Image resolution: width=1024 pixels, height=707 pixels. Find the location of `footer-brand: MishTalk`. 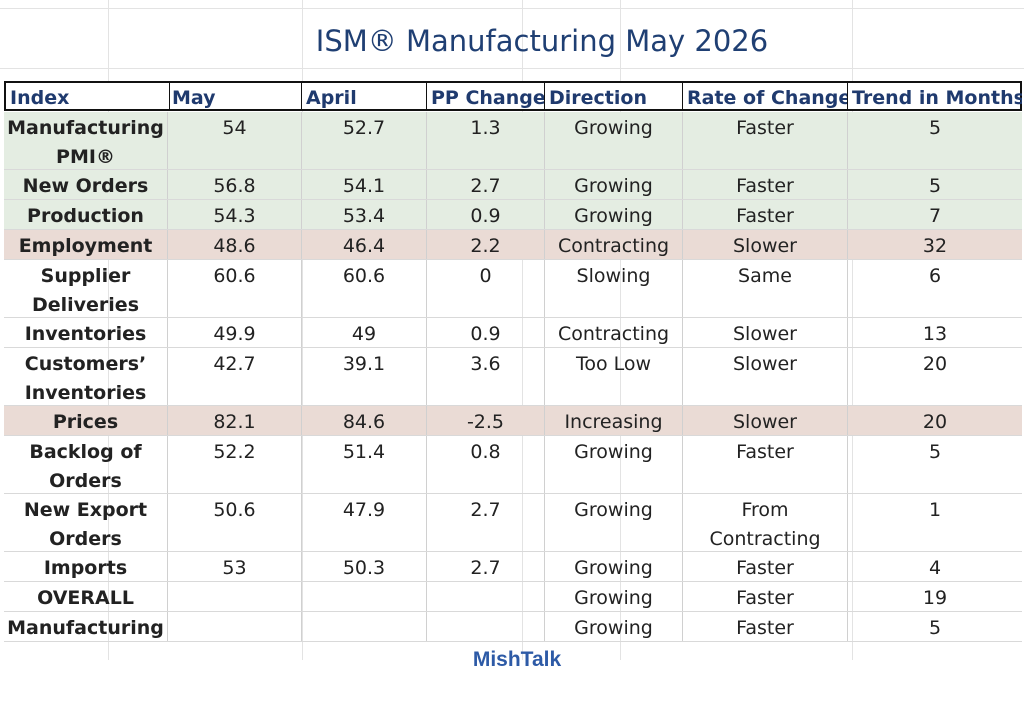

footer-brand: MishTalk is located at coordinates (517, 659).